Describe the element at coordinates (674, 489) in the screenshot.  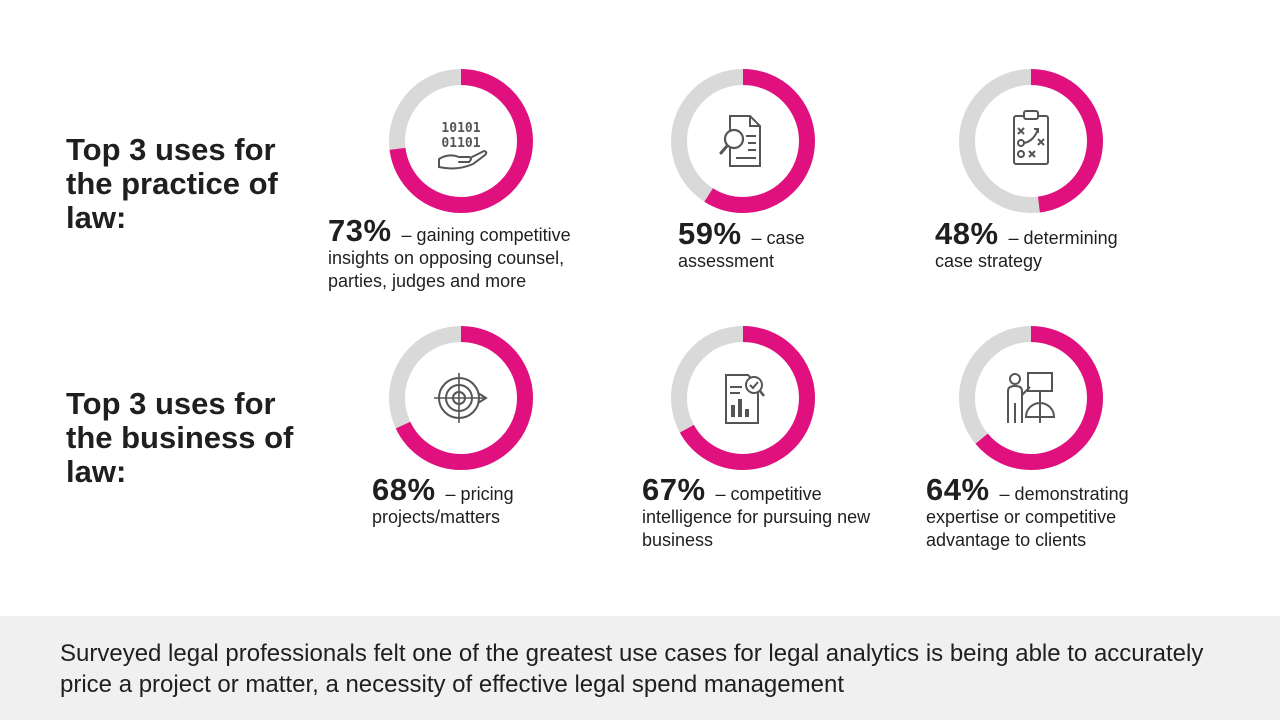
I see `percent-value: 67%` at that location.